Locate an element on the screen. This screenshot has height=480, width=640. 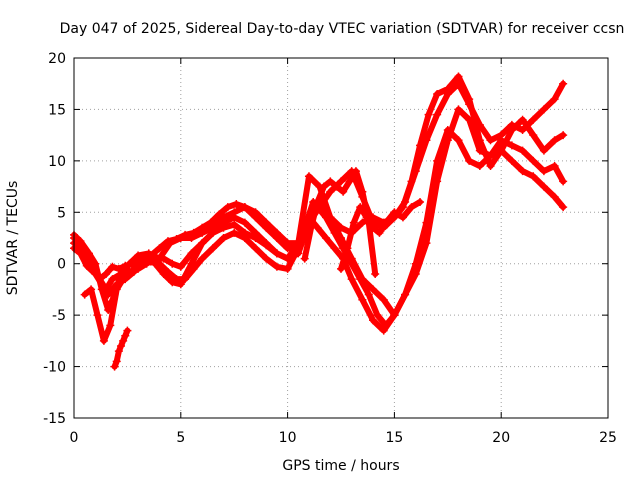
x-tick-label: 0 is located at coordinates (74, 438).